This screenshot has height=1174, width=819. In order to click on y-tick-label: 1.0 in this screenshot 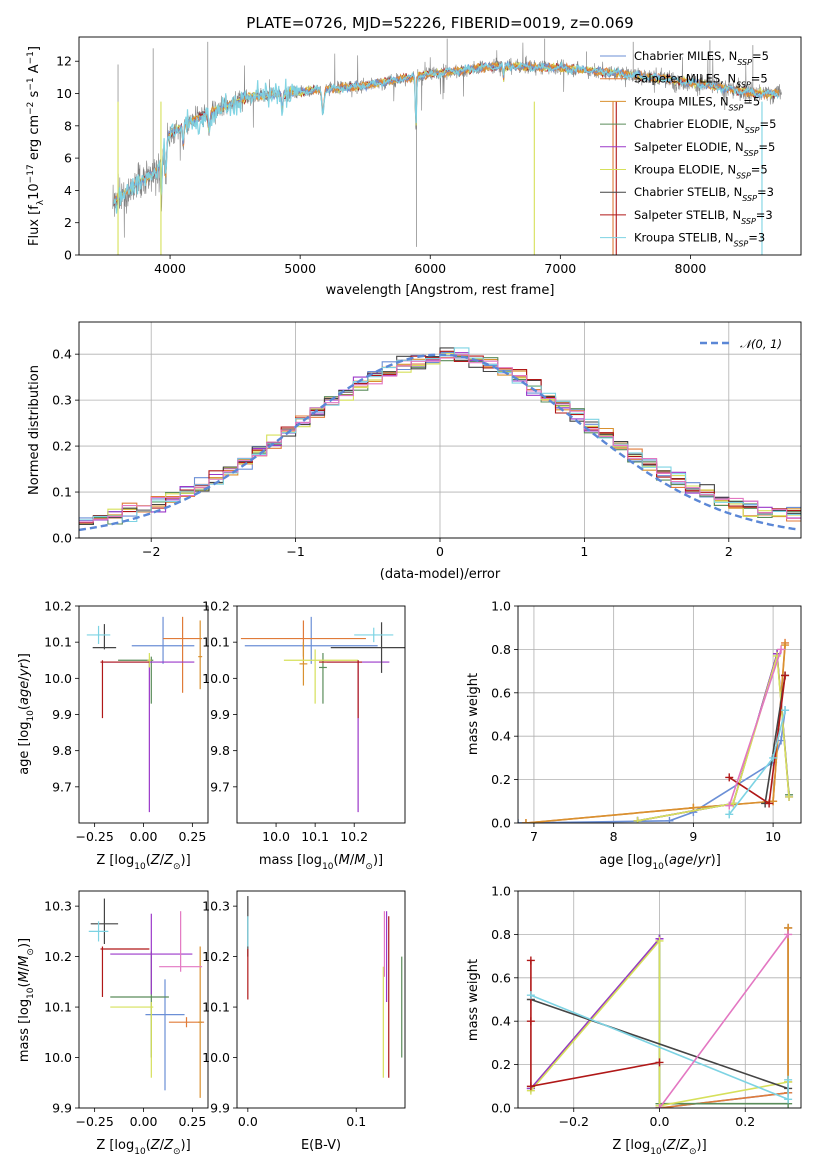, I will do `click(501, 606)`.